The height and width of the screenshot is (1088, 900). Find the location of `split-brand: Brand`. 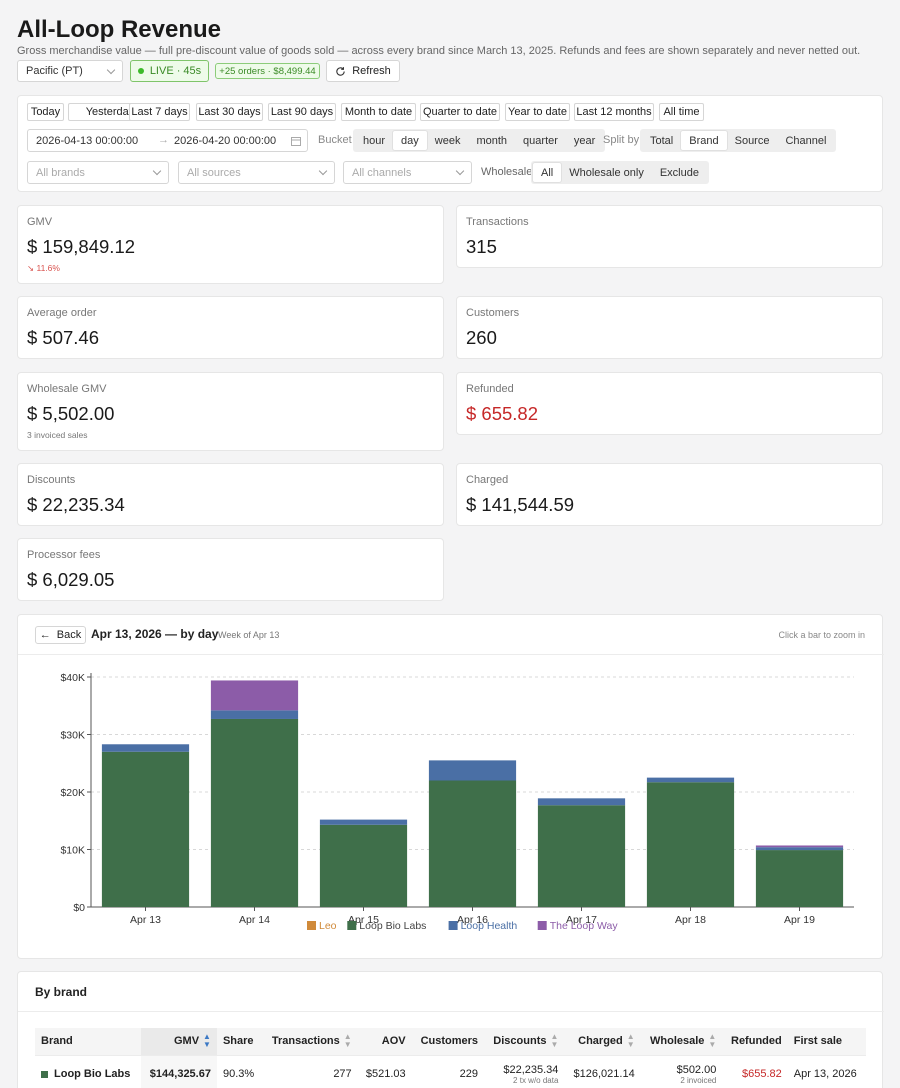

split-brand: Brand is located at coordinates (704, 140).